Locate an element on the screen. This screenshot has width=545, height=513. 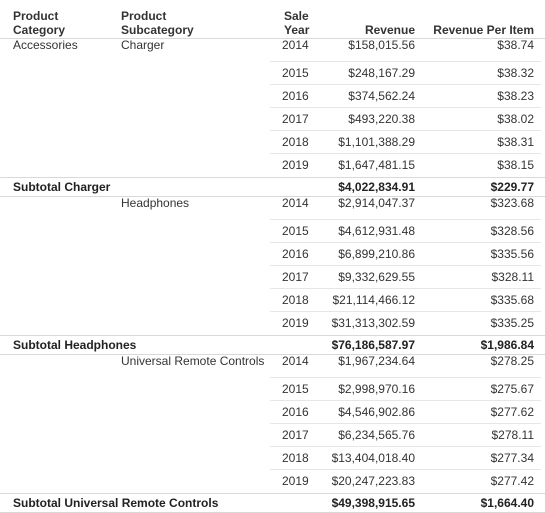
revenue-cell: $374,562.24 is located at coordinates (381, 96).